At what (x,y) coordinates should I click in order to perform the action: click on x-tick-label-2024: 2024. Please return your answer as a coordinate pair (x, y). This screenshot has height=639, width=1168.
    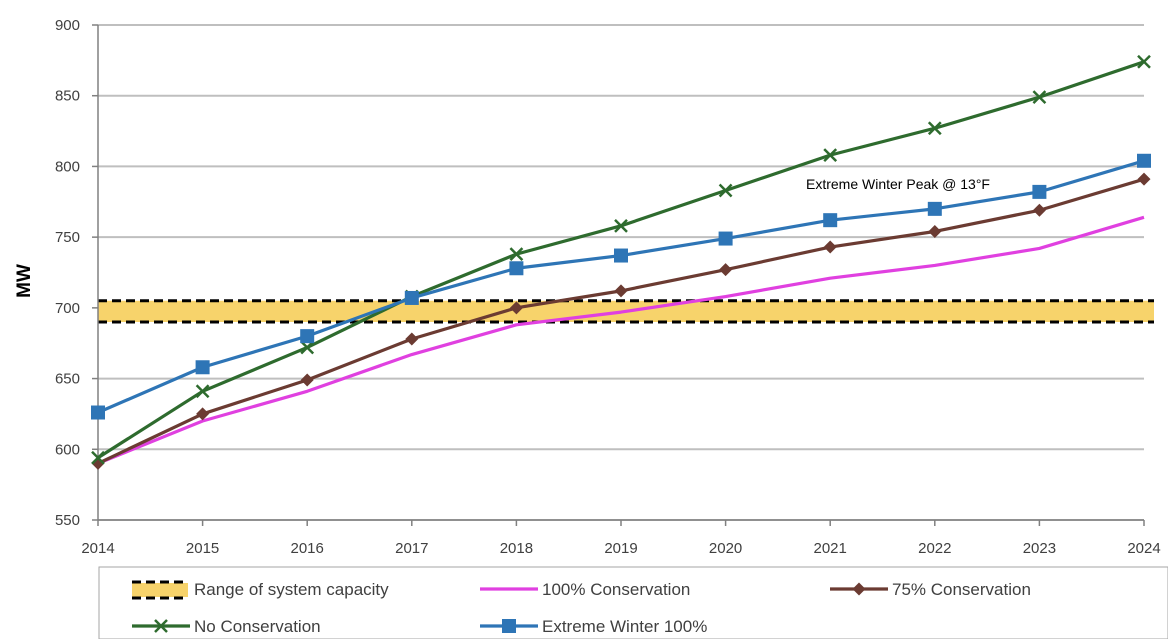
    Looking at the image, I should click on (1143, 548).